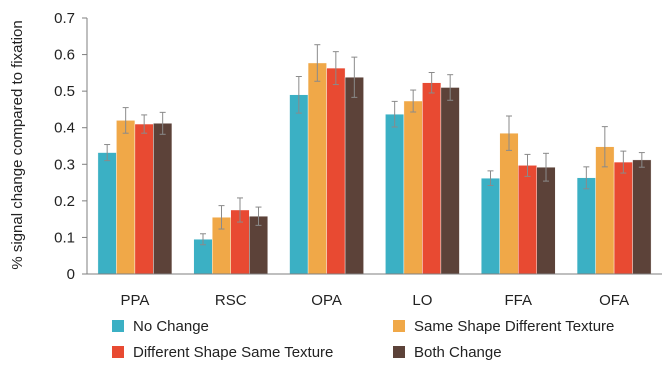 This screenshot has width=662, height=369. Describe the element at coordinates (64, 164) in the screenshot. I see `y-tick-label: 0.3` at that location.